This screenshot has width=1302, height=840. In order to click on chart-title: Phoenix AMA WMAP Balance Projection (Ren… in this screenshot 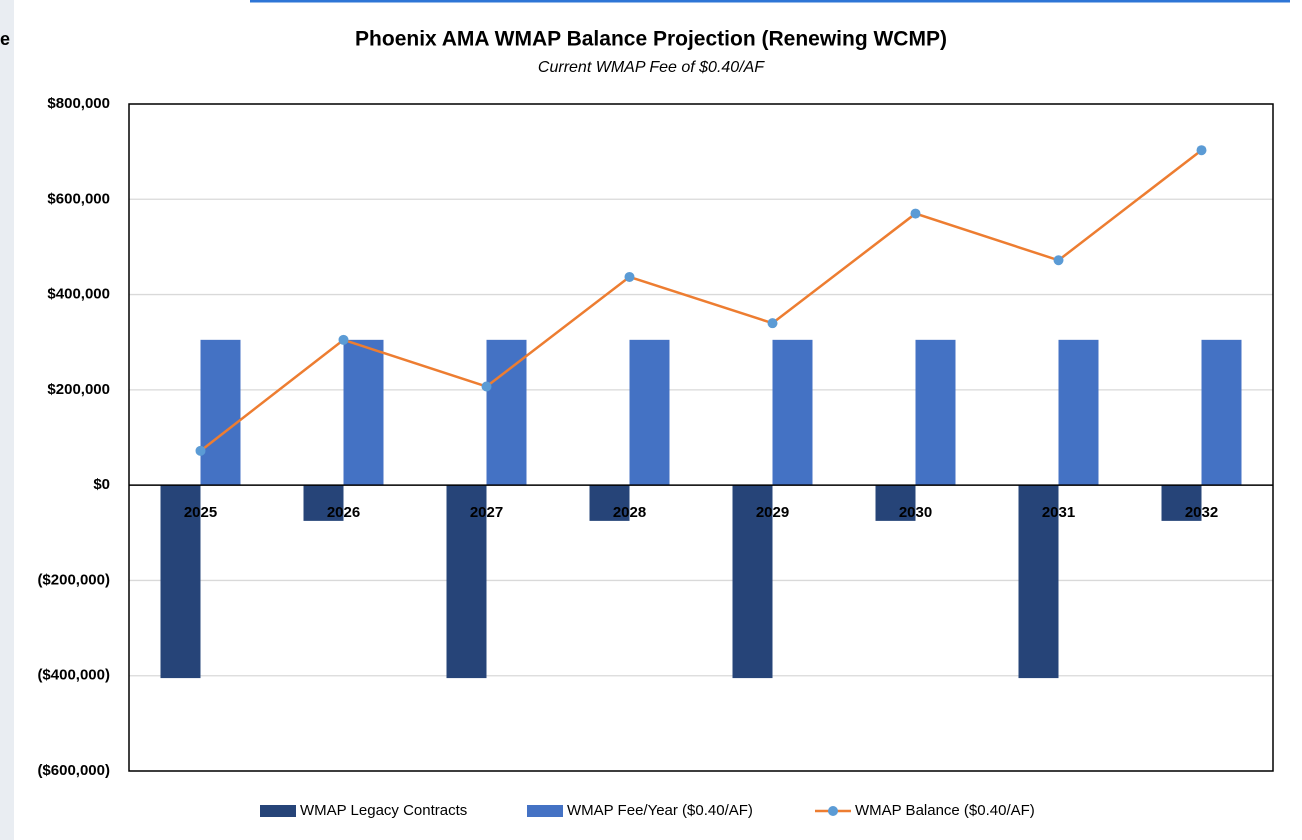, I will do `click(651, 39)`.